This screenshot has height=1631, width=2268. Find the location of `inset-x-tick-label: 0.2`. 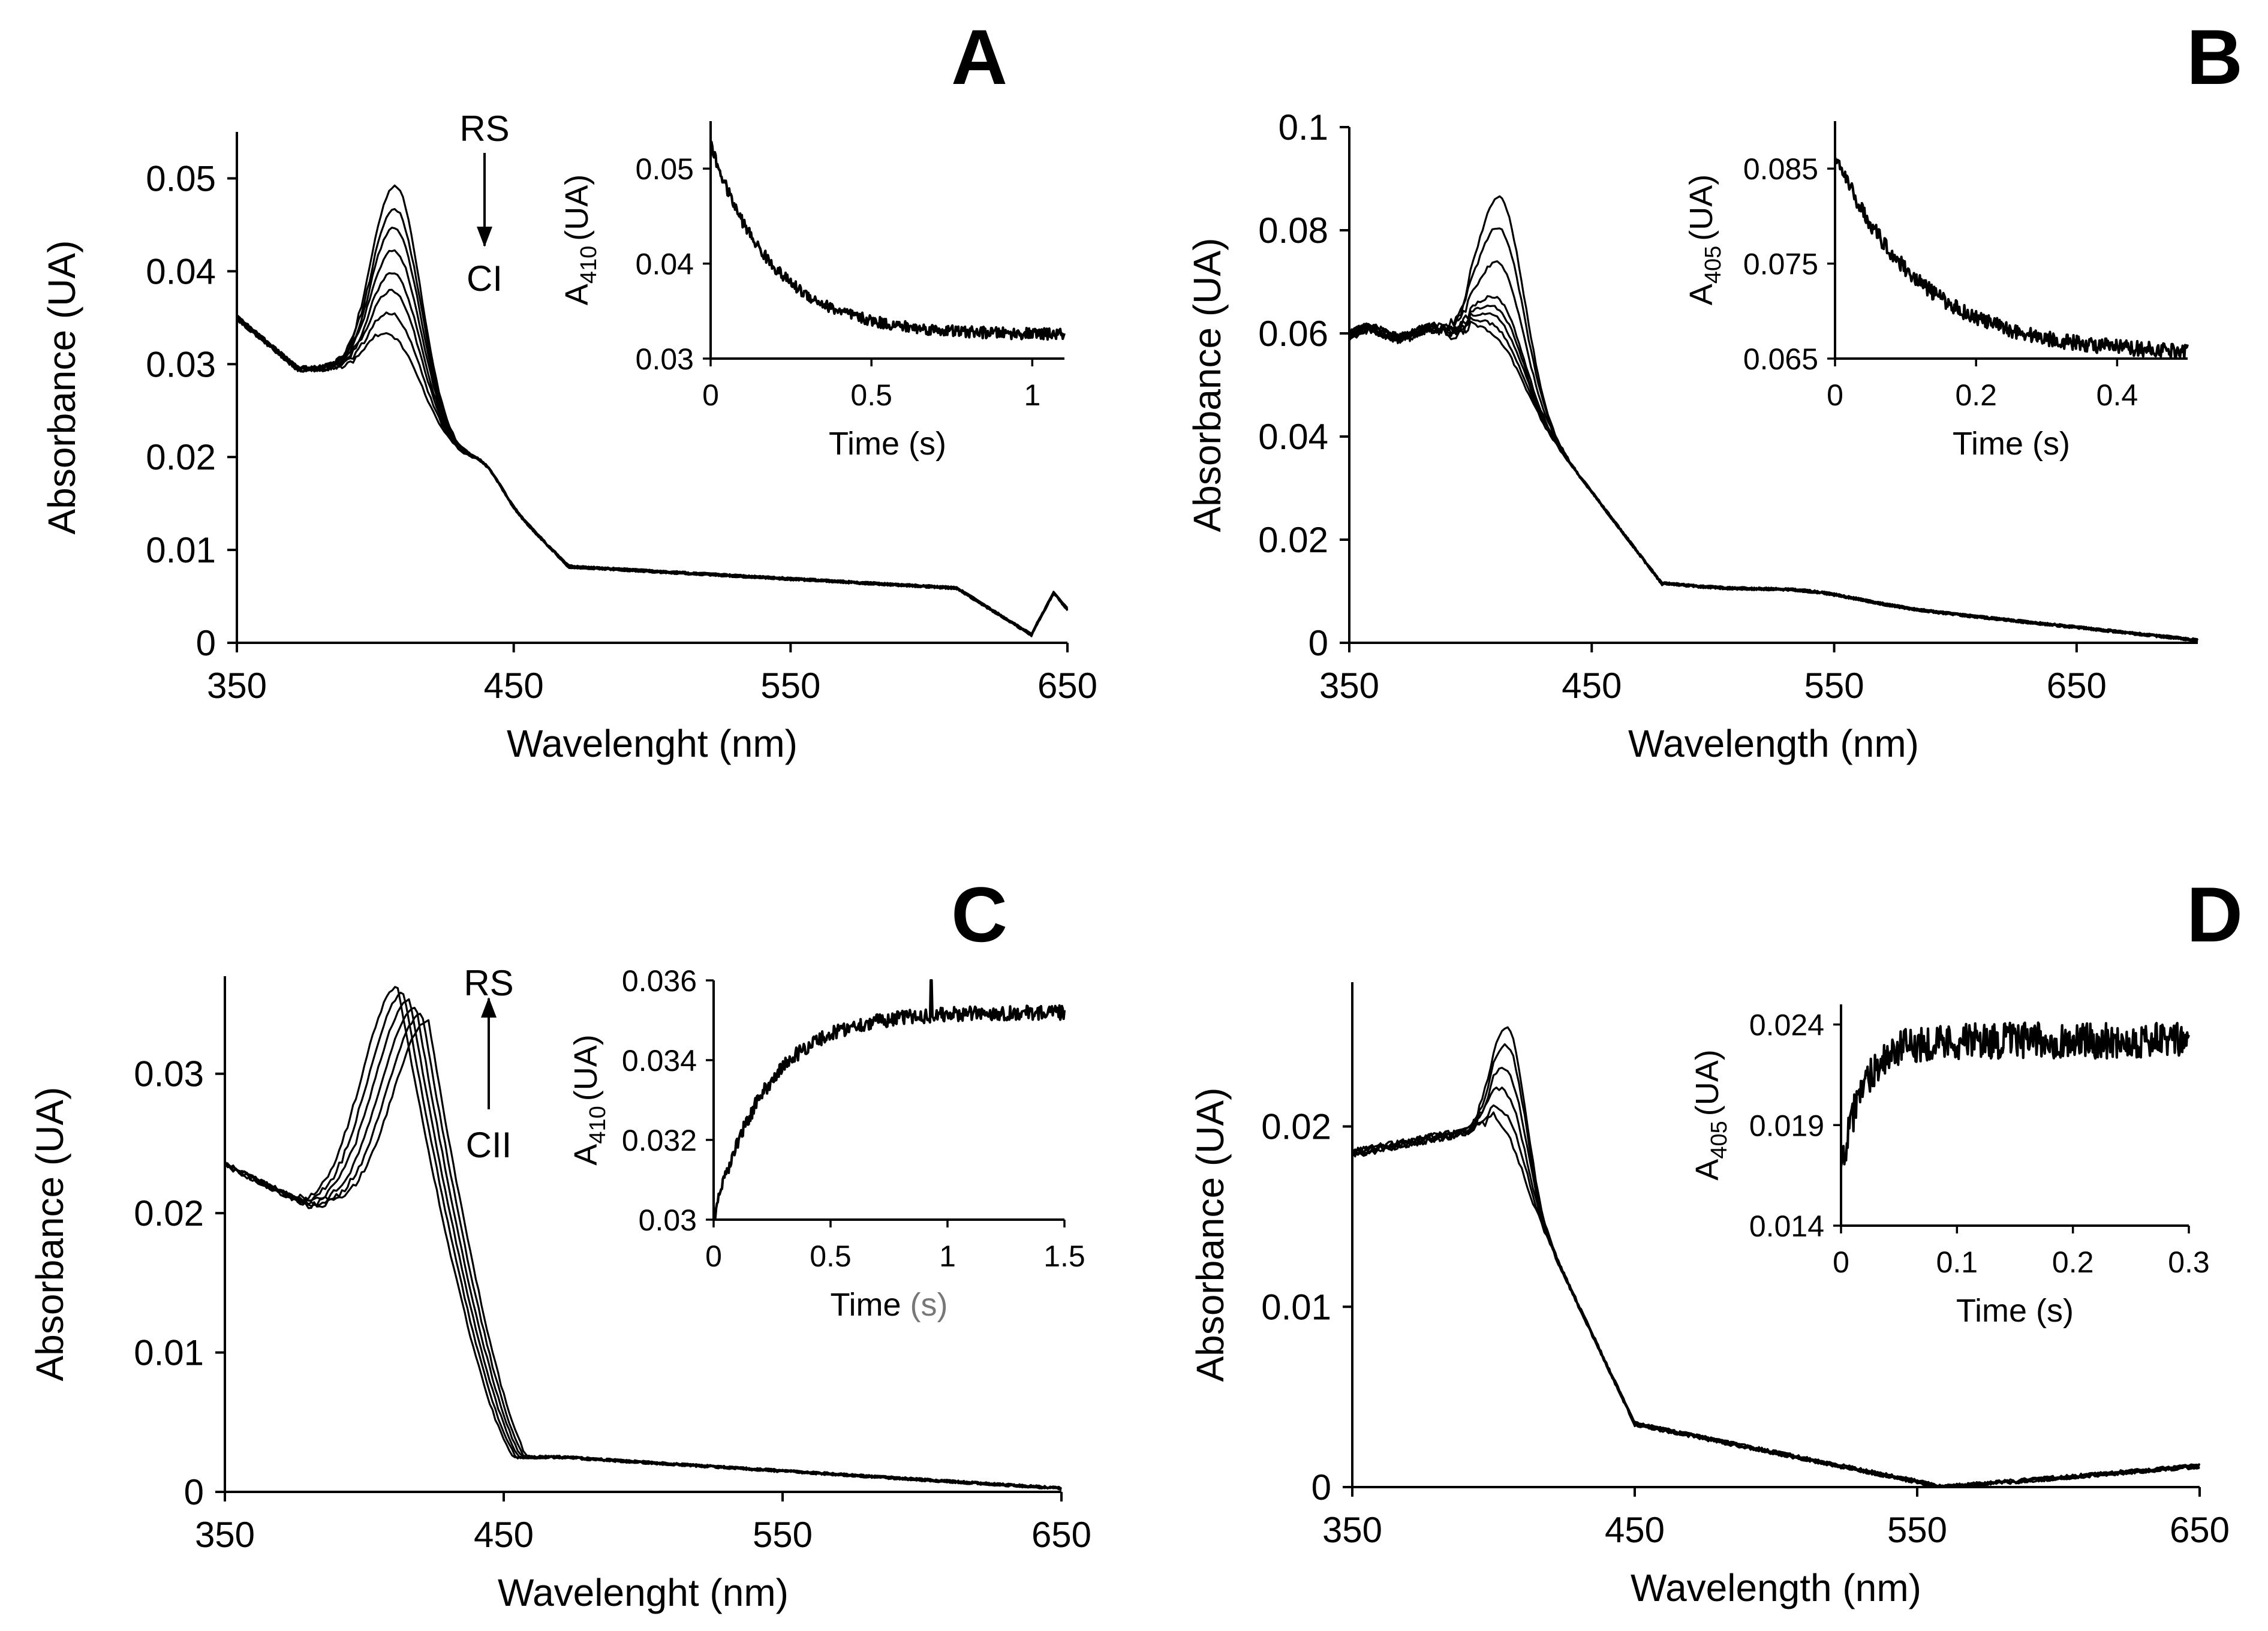

inset-x-tick-label: 0.2 is located at coordinates (1976, 395).